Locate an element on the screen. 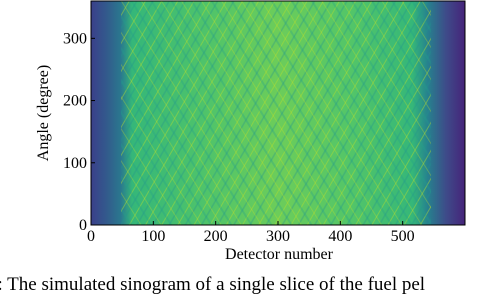  x-tick-label: 500 is located at coordinates (403, 236).